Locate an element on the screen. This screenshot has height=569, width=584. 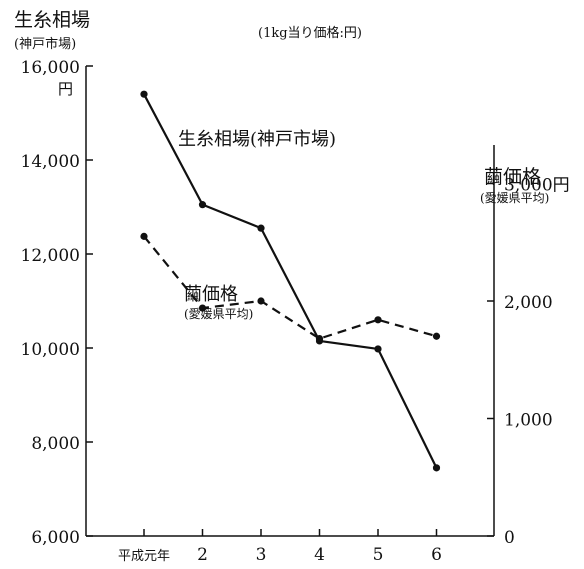
chart-unit-note: (1kg当り価格:円) is located at coordinates (310, 33).